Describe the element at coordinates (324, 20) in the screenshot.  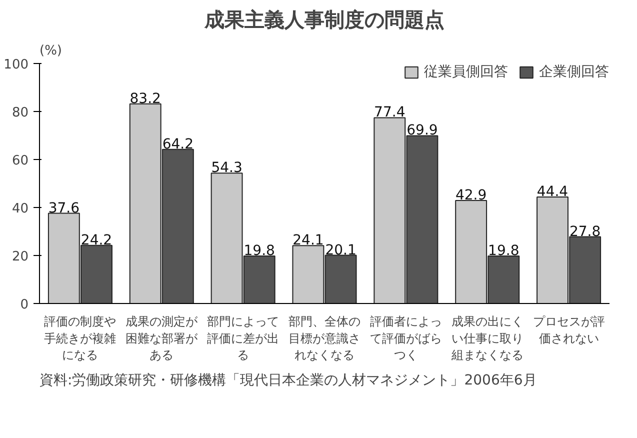
I see `chart-title: 成果主義人事制度の問題点` at that location.